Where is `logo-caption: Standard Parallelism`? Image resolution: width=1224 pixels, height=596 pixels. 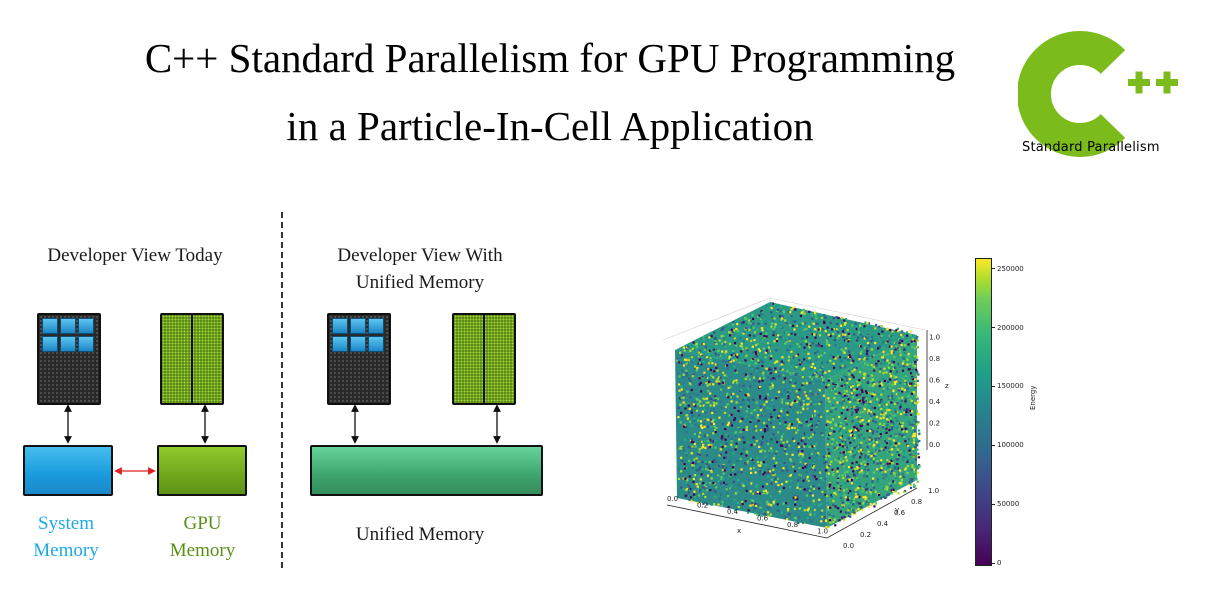 logo-caption: Standard Parallelism is located at coordinates (1091, 147).